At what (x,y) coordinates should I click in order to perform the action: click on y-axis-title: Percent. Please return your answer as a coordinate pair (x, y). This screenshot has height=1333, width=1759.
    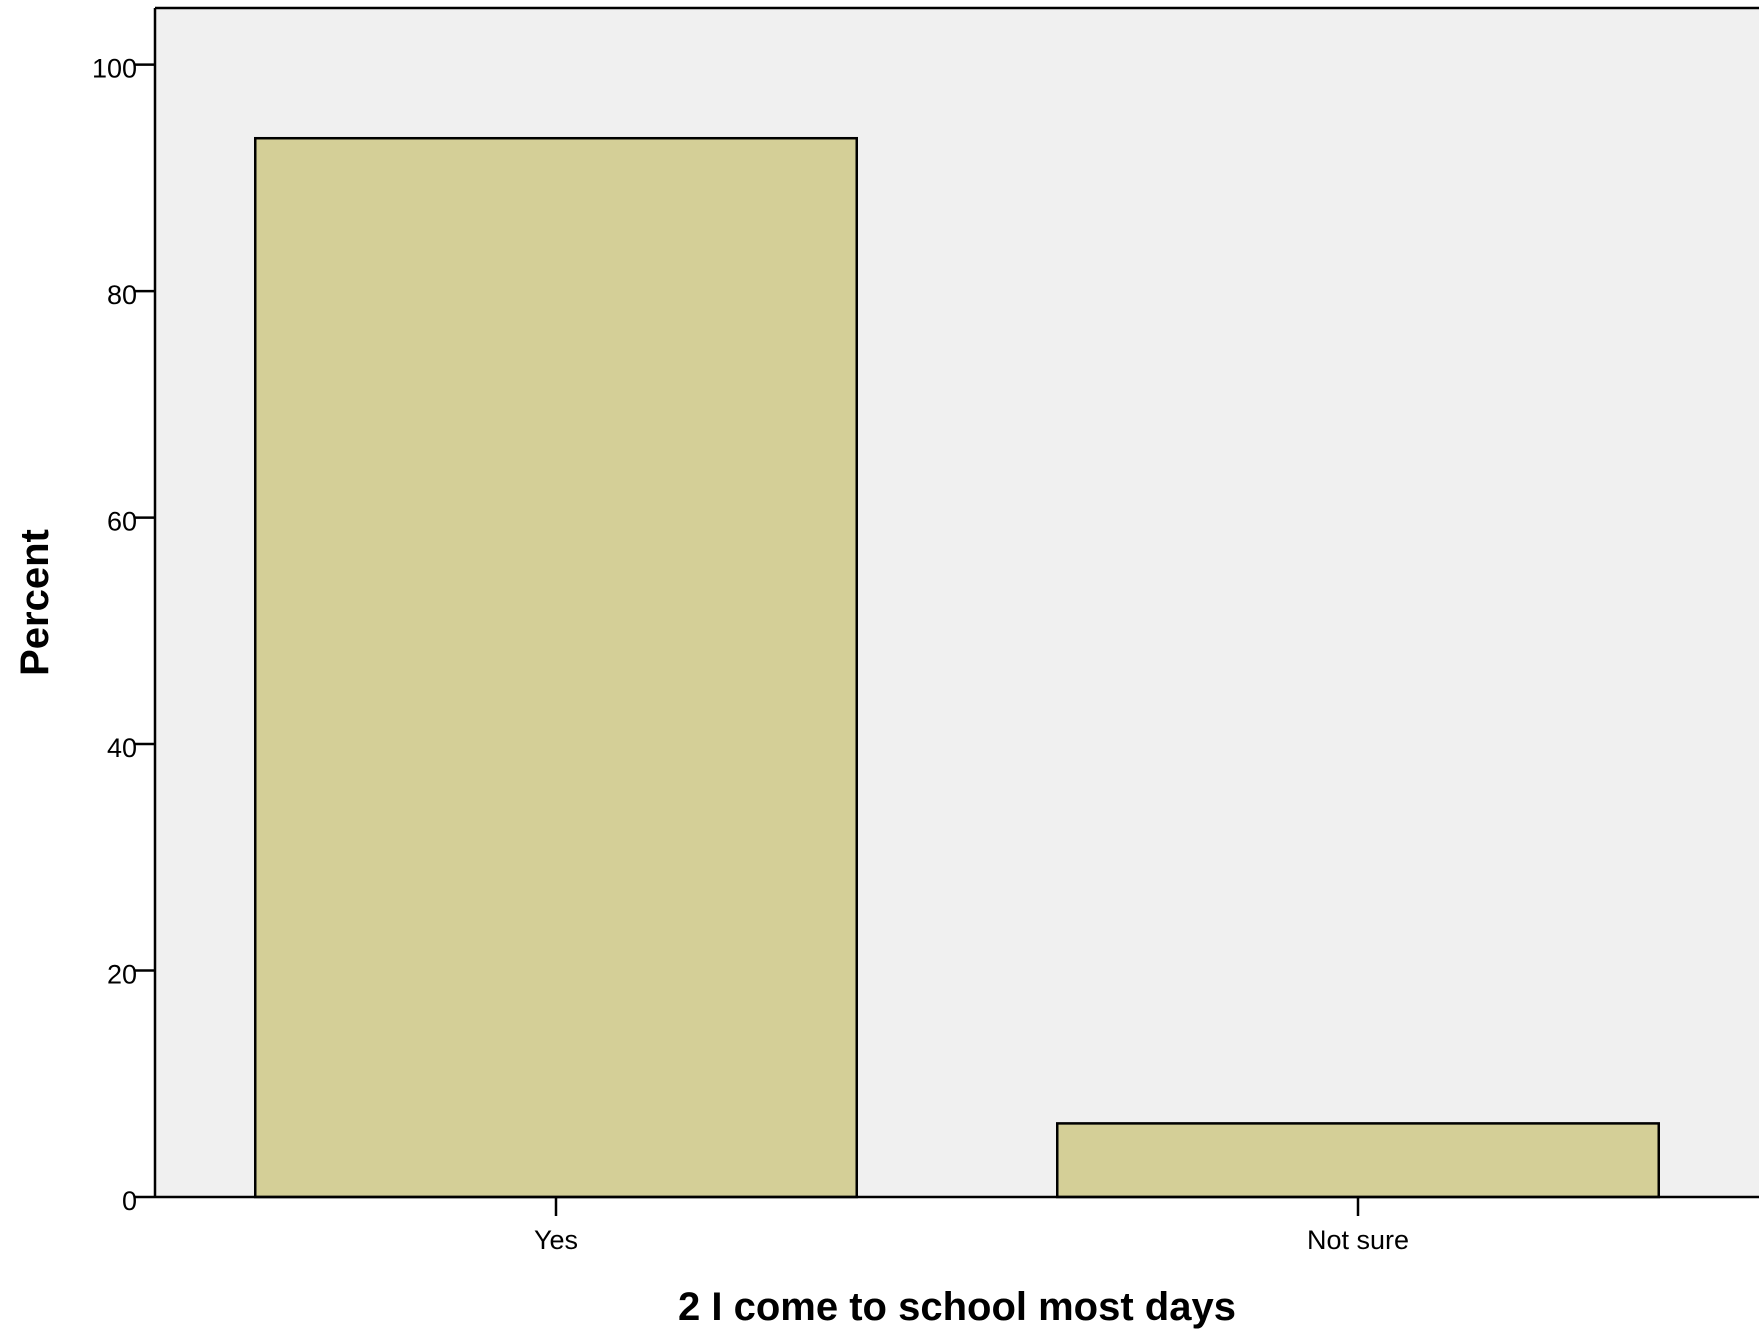
    Looking at the image, I should click on (35, 602).